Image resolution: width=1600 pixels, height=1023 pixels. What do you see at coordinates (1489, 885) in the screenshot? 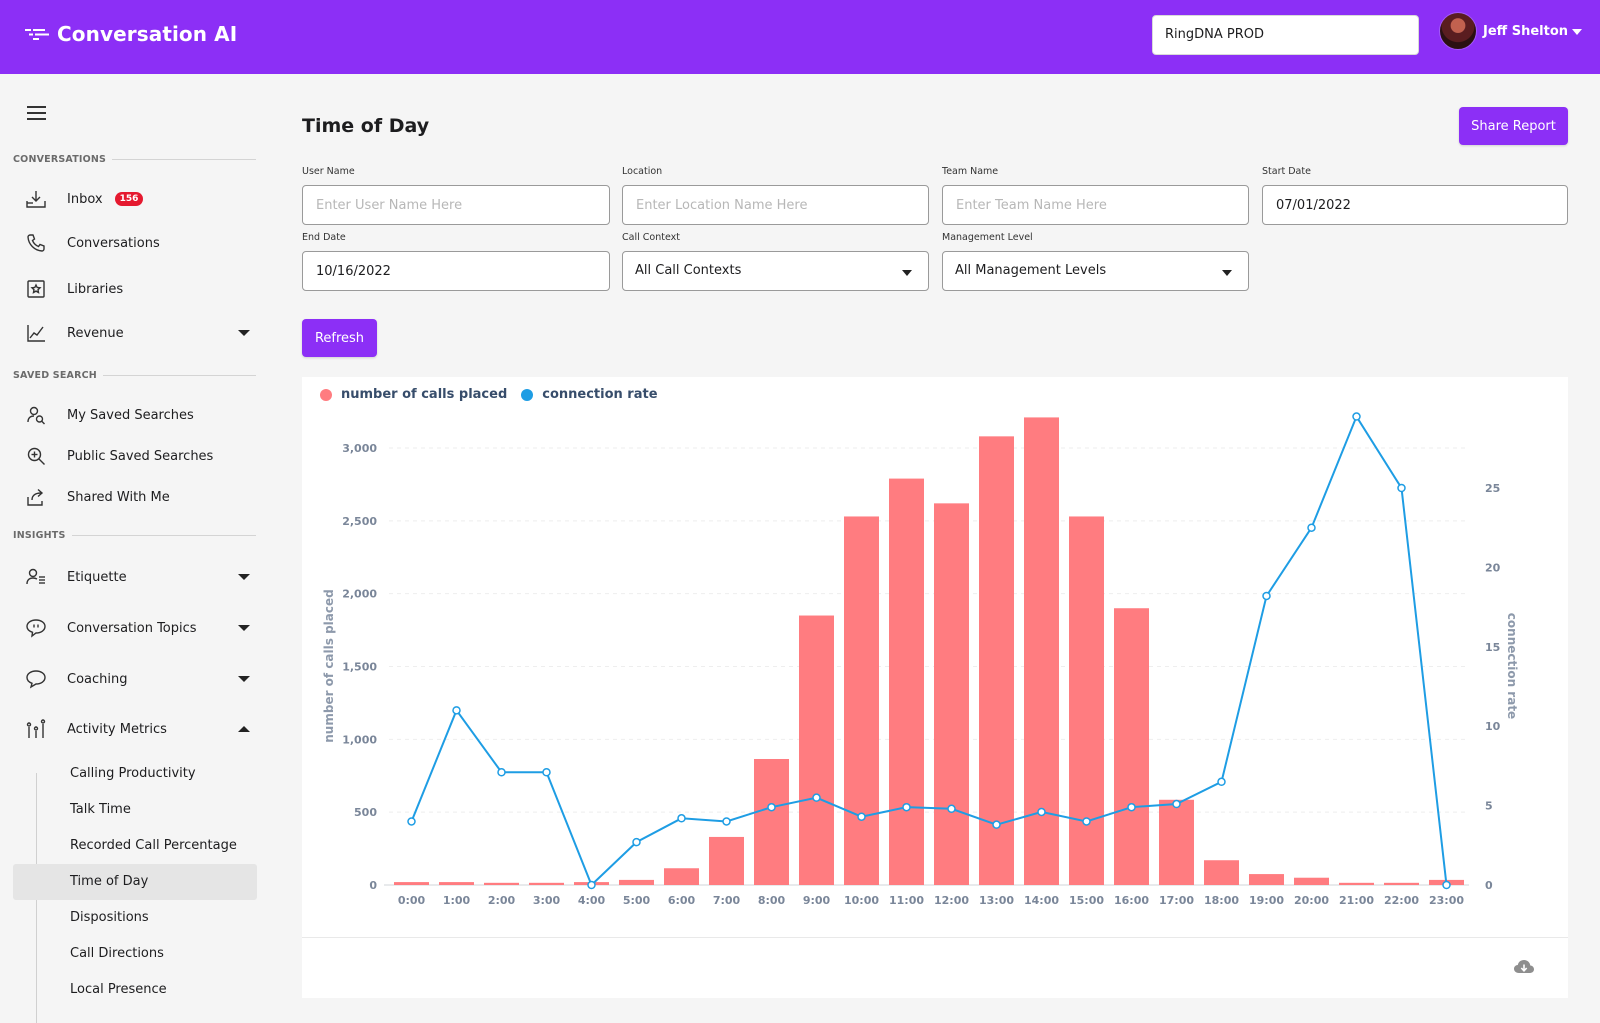
I see `y2-tick-label: 0` at bounding box center [1489, 885].